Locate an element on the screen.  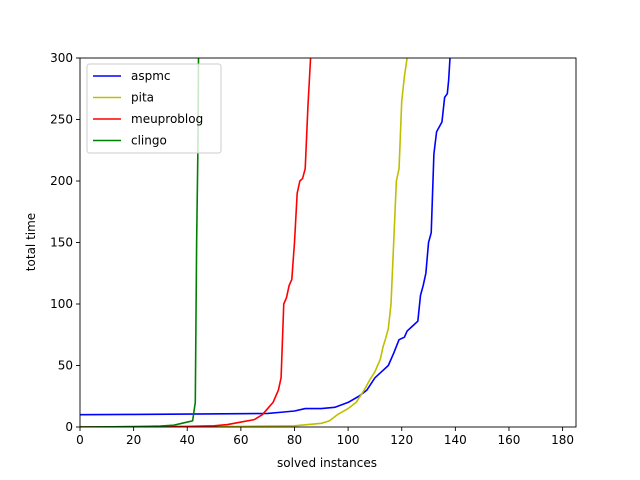
y-tick-label: 200 is located at coordinates (61, 181).